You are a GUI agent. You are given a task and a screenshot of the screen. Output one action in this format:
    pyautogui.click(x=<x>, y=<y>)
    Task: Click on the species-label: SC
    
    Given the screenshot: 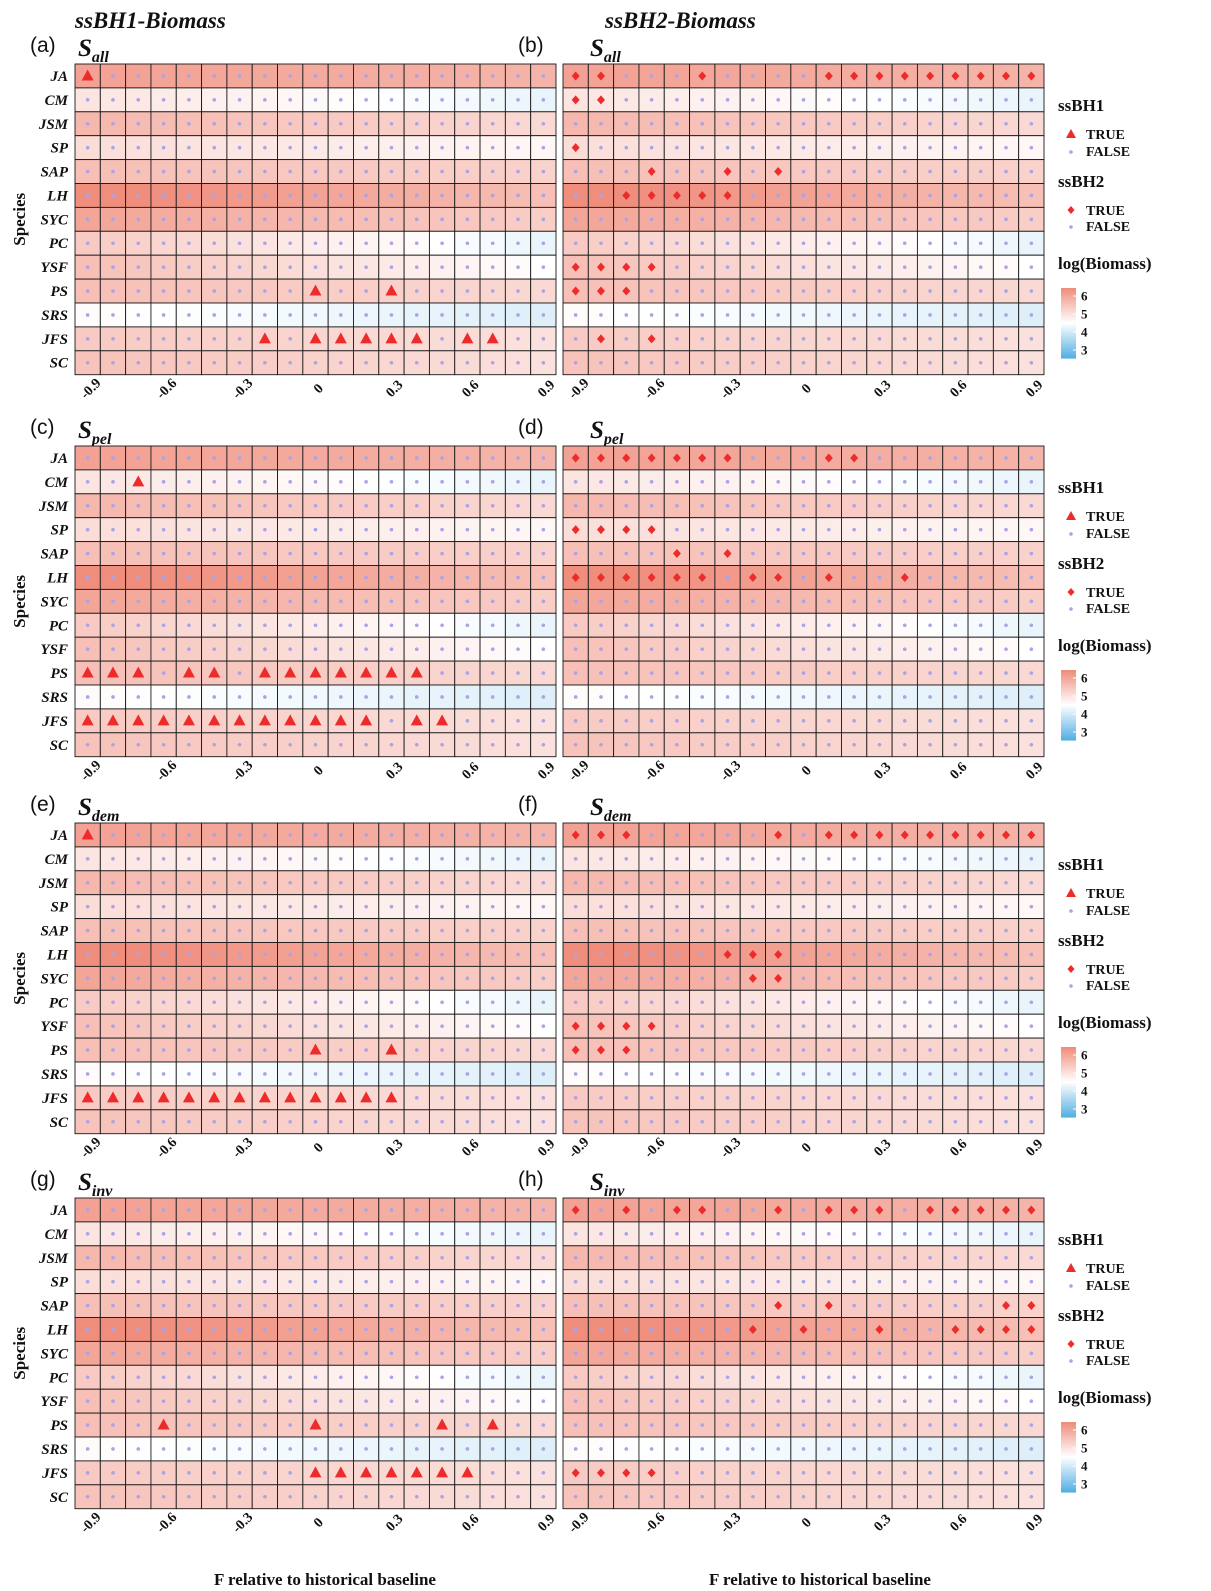 What is the action you would take?
    pyautogui.click(x=59, y=746)
    